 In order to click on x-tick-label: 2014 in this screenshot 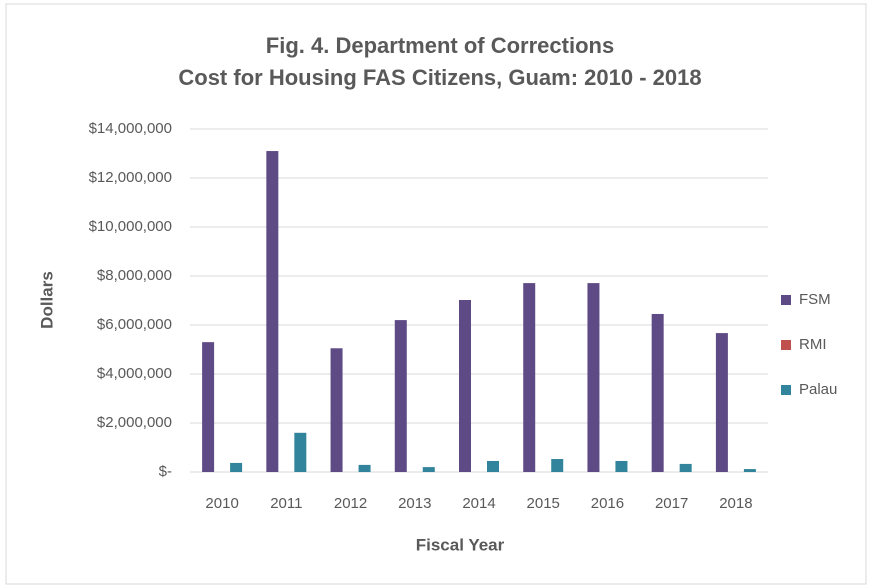, I will do `click(478, 503)`.